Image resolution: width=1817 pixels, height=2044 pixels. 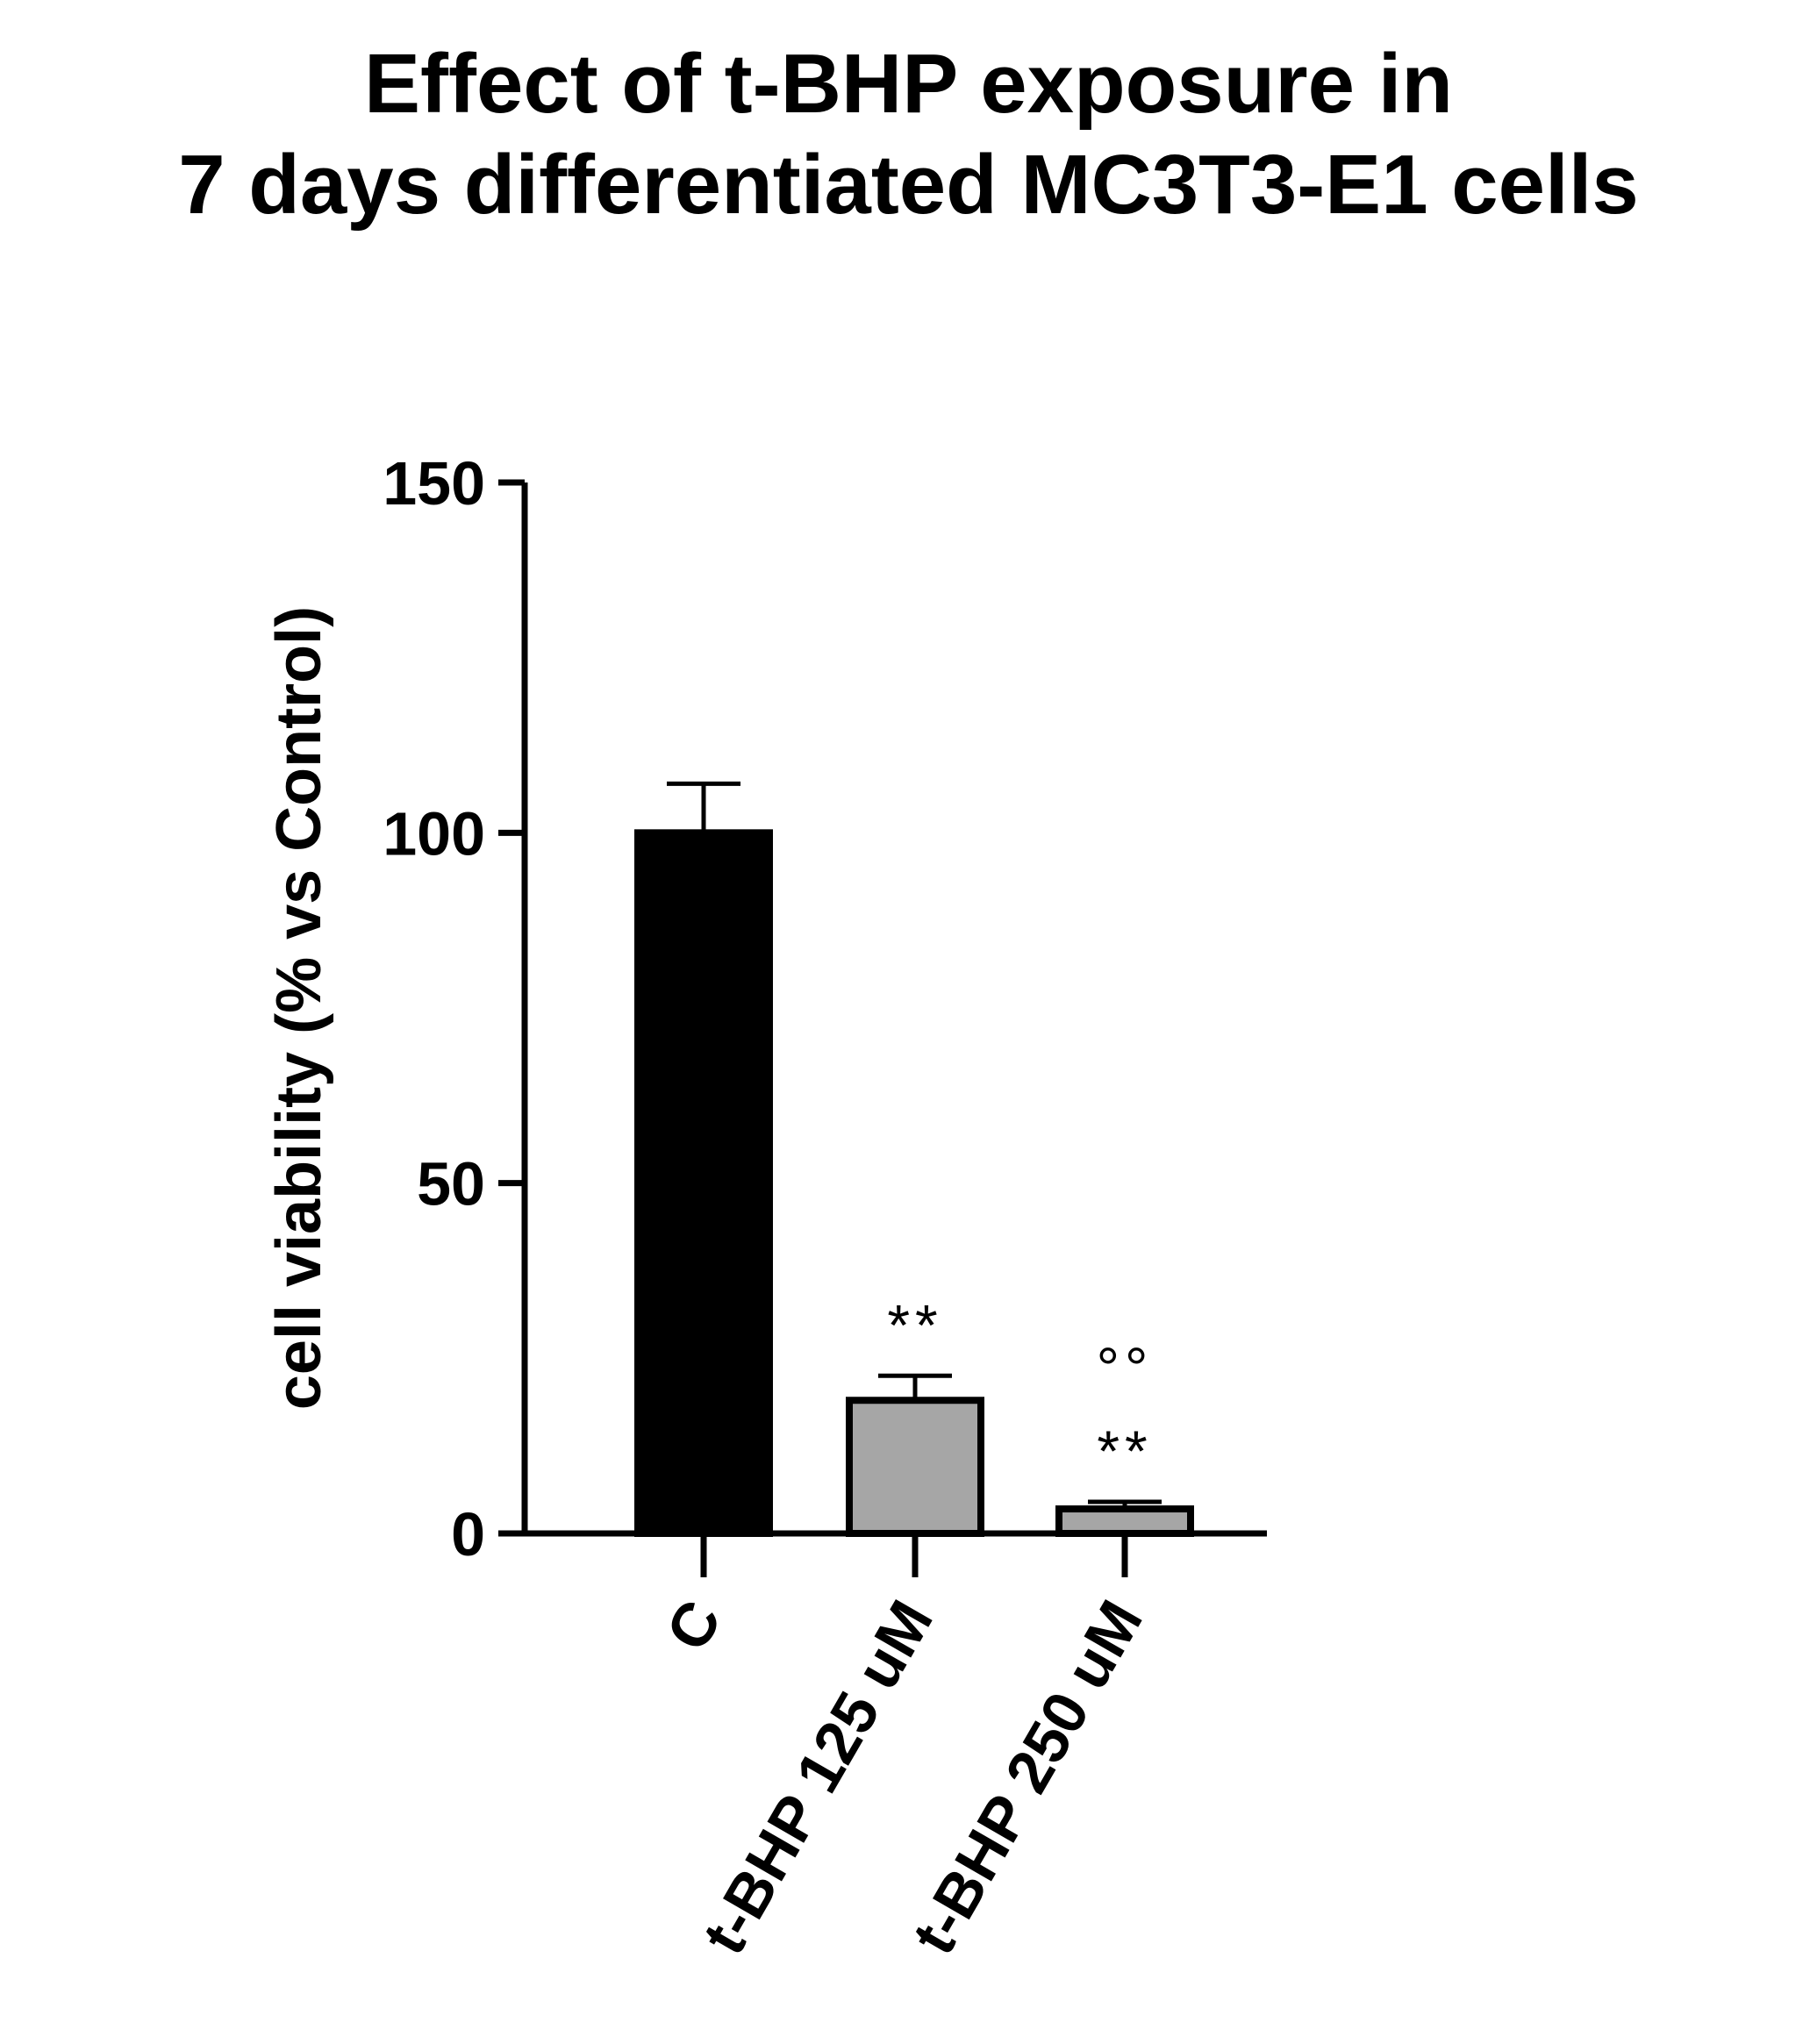 What do you see at coordinates (434, 484) in the screenshot?
I see `y-tick-label-3: 150` at bounding box center [434, 484].